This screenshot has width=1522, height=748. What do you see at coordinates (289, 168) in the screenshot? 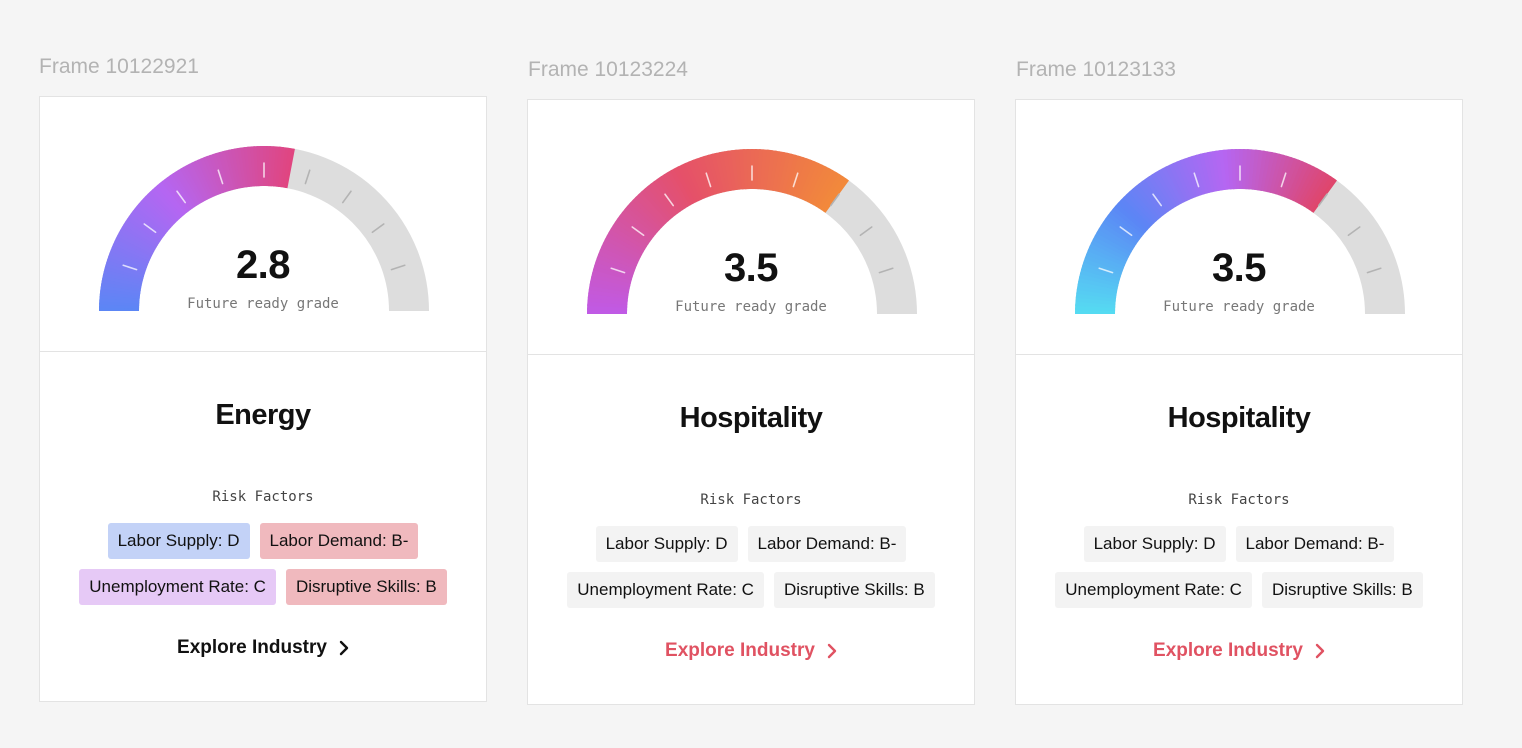
I see `gauge-fill-segment` at bounding box center [289, 168].